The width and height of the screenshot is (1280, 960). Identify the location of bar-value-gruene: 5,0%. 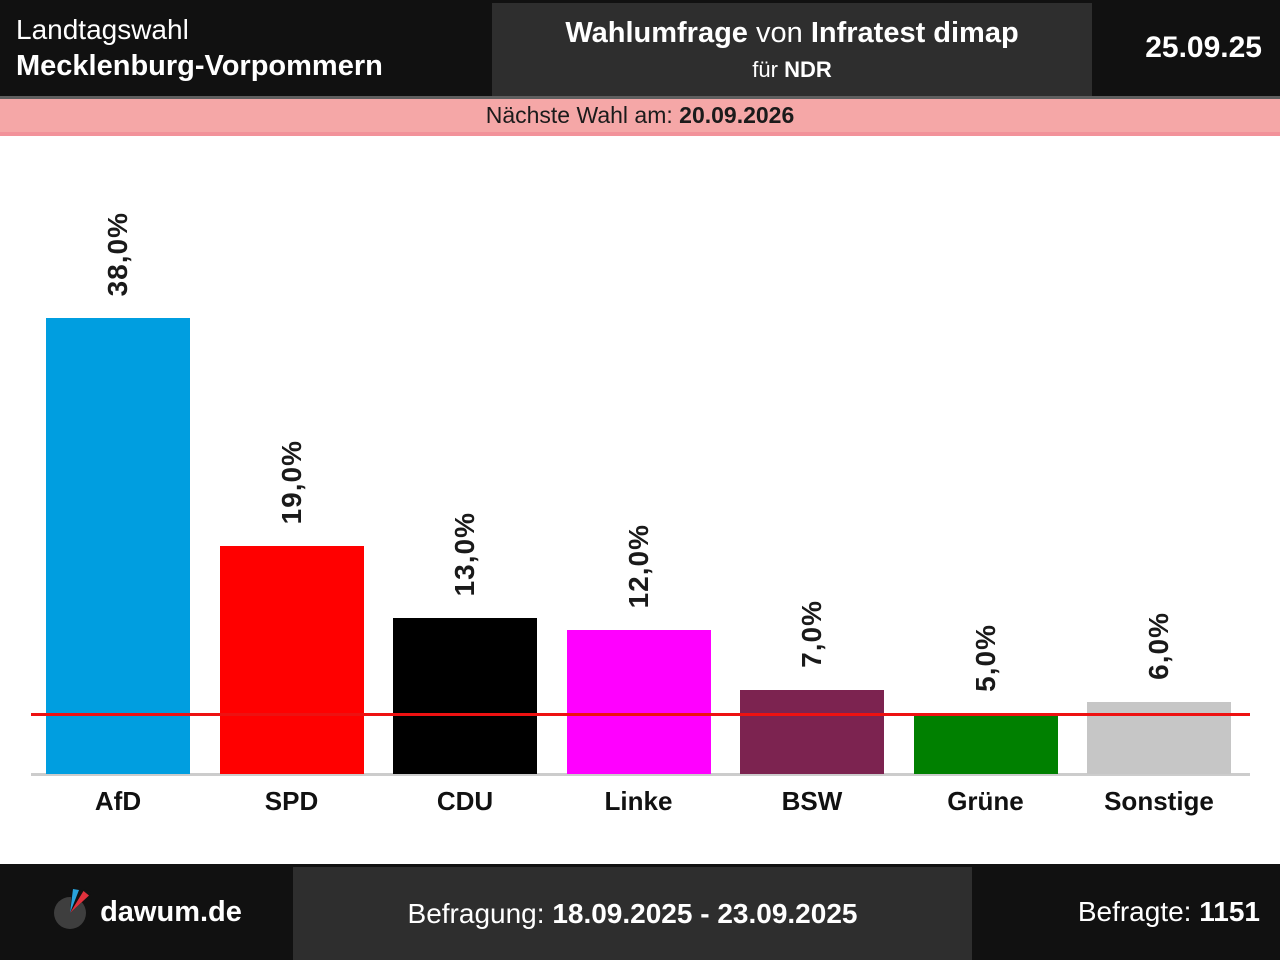
(985, 658).